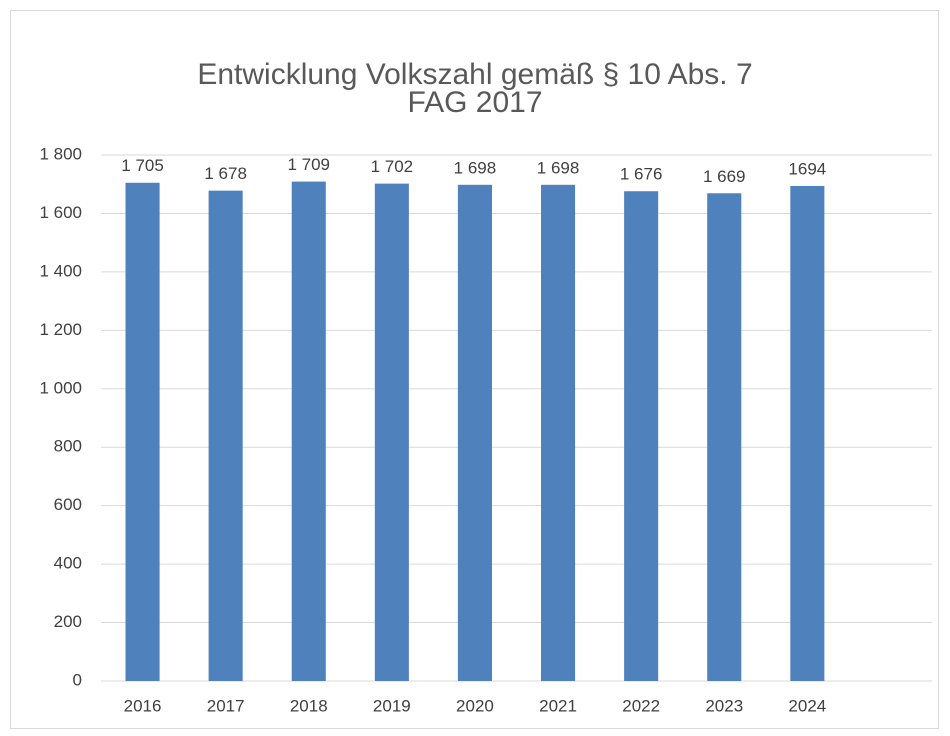 This screenshot has height=736, width=950. What do you see at coordinates (807, 168) in the screenshot?
I see `data-label: 1694` at bounding box center [807, 168].